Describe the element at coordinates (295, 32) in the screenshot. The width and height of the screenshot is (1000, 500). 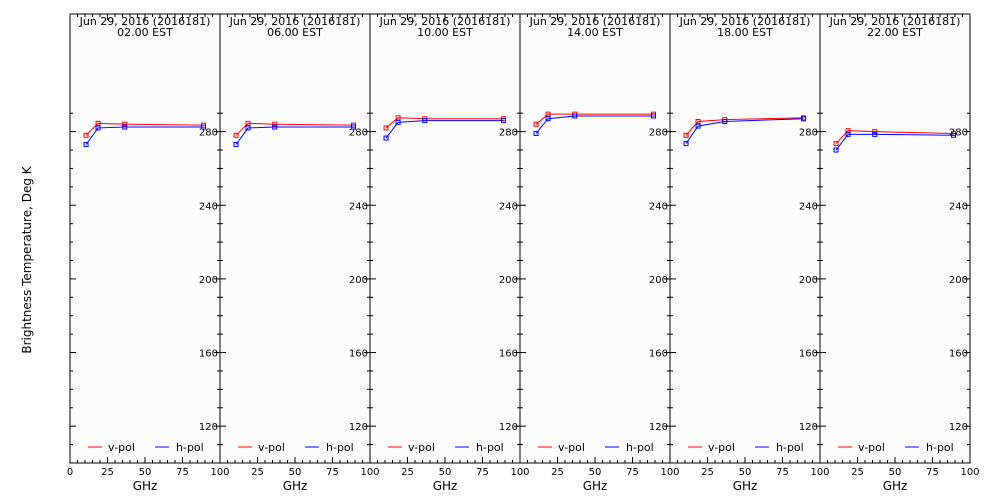
I see `panel-subtitle: 06.00 EST` at that location.